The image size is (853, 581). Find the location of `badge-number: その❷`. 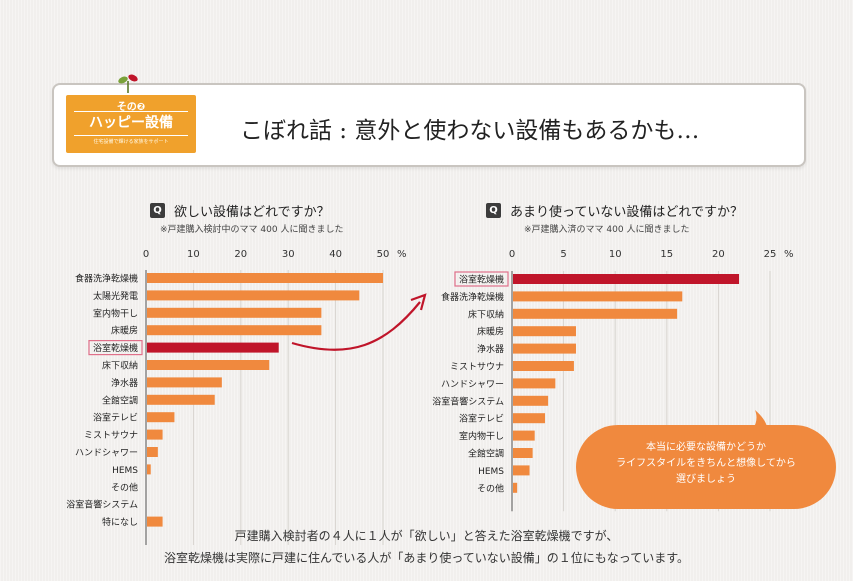

badge-number: その❷ is located at coordinates (131, 107).